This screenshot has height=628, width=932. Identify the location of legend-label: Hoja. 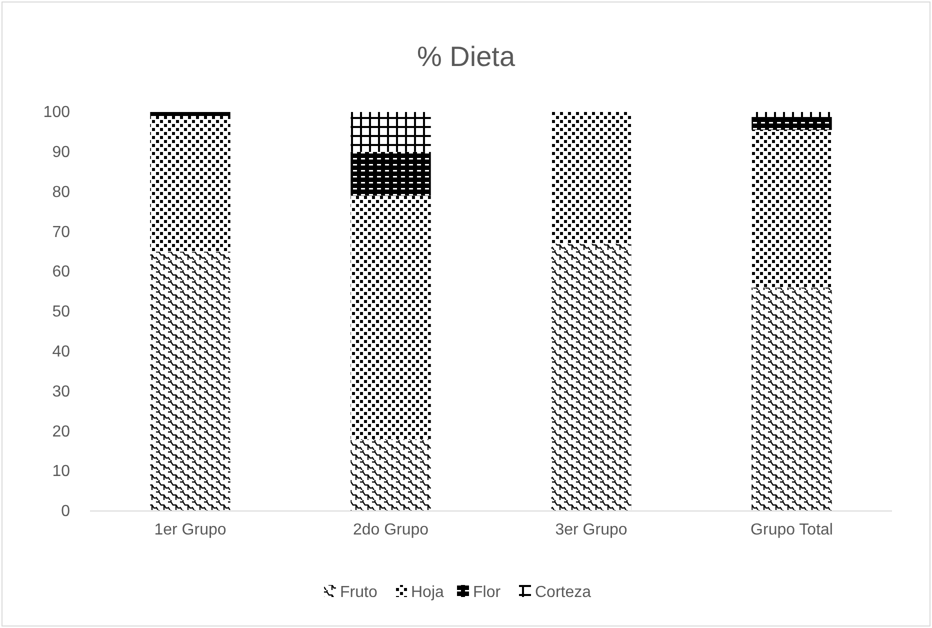
(427, 592).